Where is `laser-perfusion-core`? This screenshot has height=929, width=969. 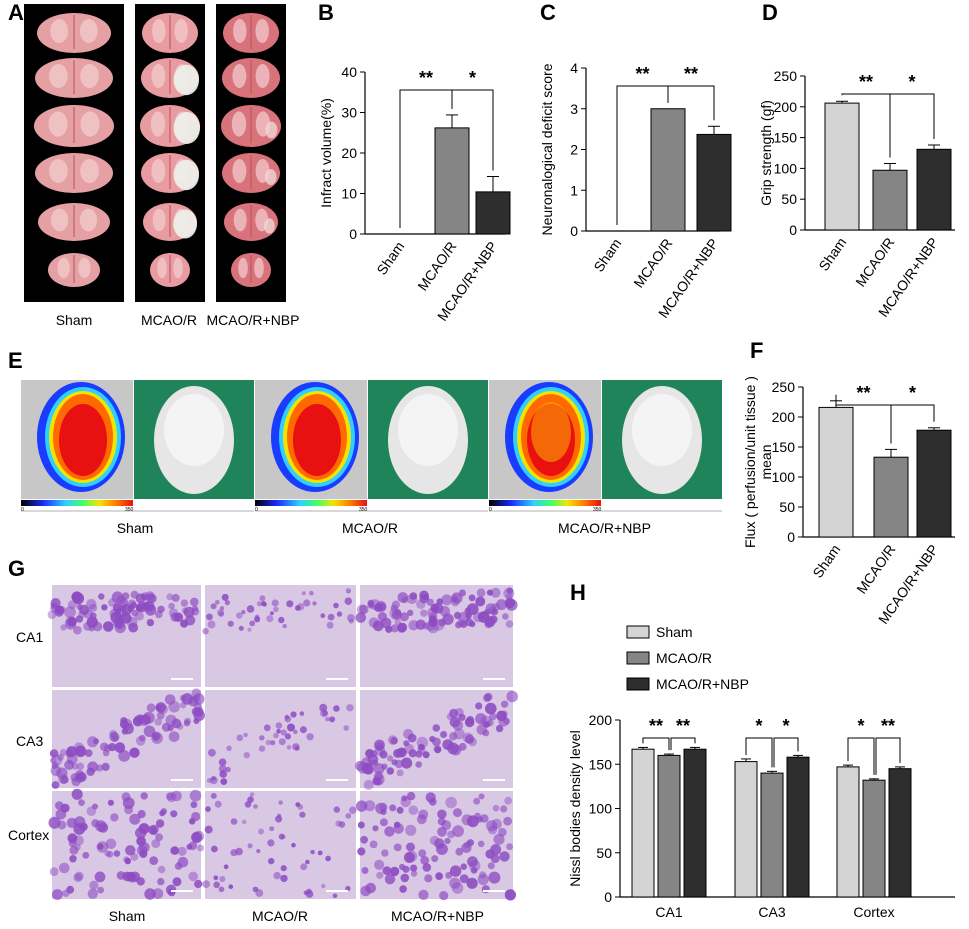
laser-perfusion-core is located at coordinates (551, 432).